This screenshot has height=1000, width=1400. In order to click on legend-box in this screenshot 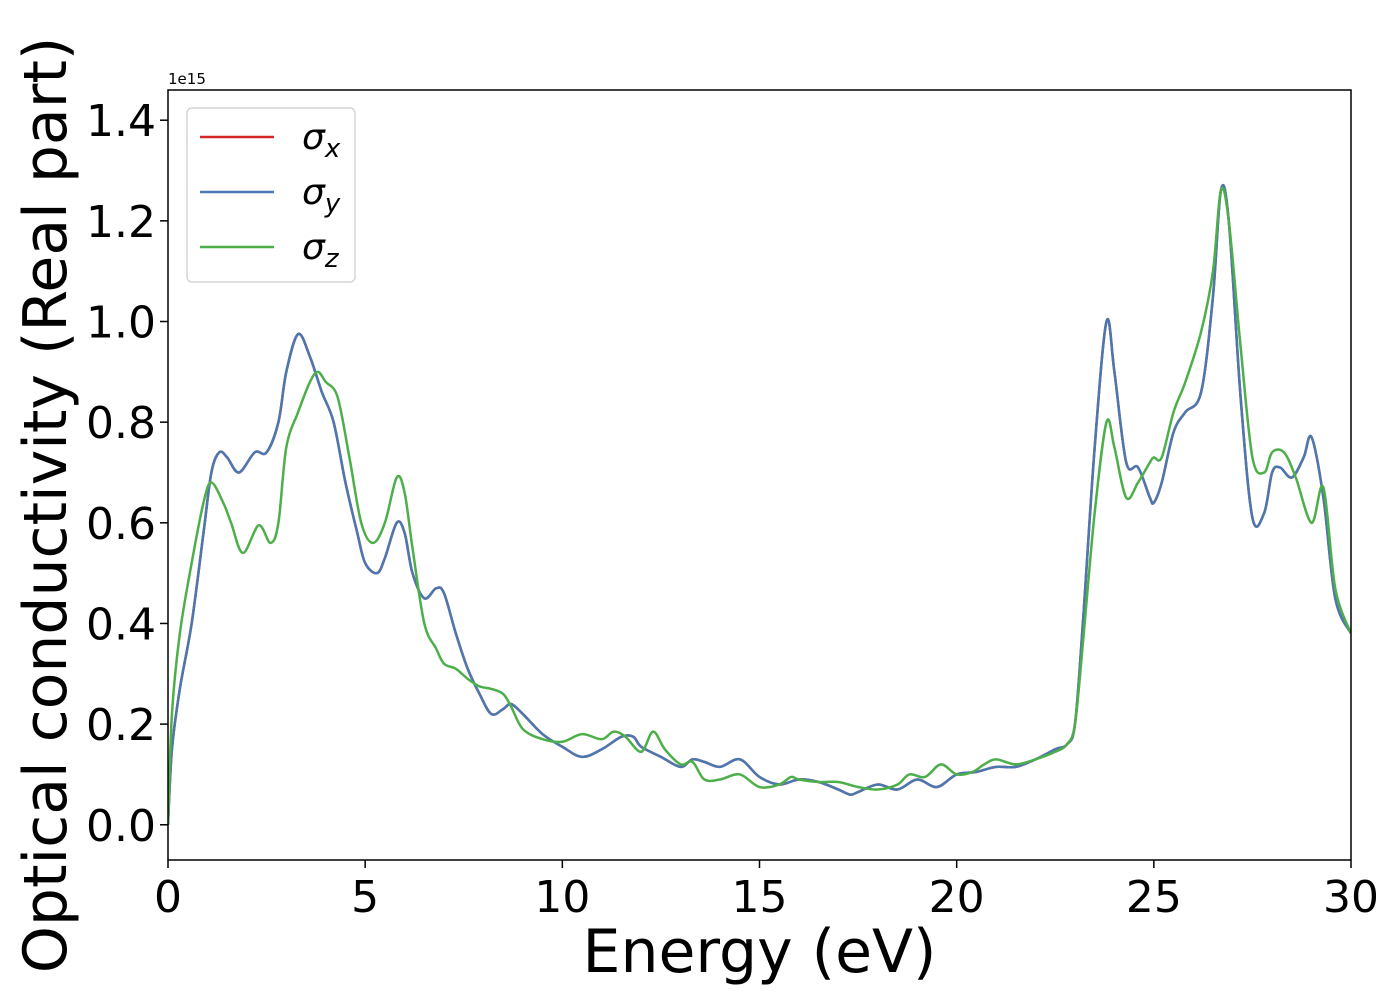, I will do `click(271, 195)`.